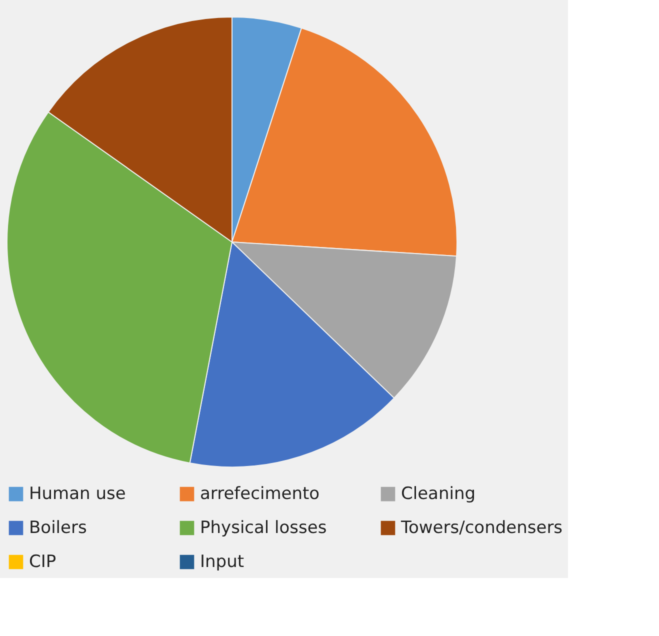 This screenshot has width=659, height=636. I want to click on legend-label: Human use, so click(77, 494).